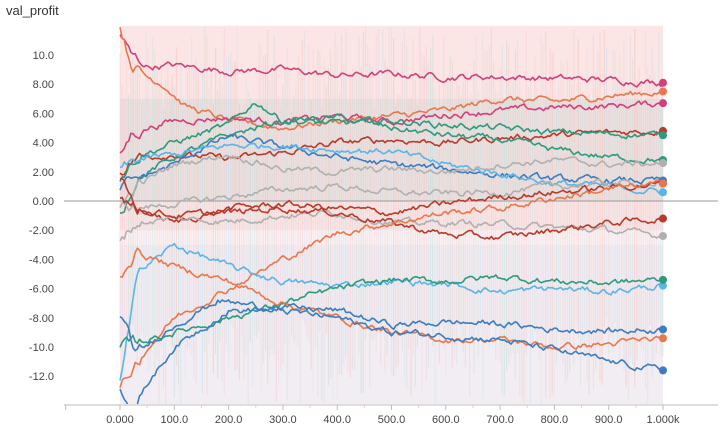  I want to click on x-tick-label: 300.0, so click(283, 420).